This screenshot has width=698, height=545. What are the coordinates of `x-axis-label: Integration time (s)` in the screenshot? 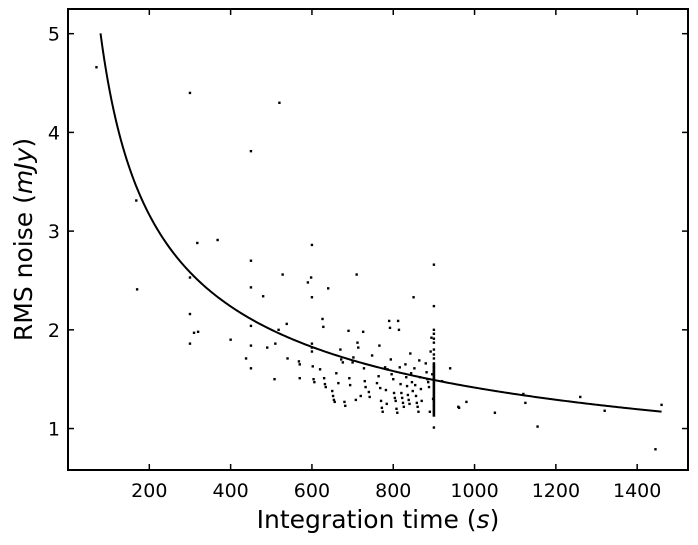 It's located at (378, 519).